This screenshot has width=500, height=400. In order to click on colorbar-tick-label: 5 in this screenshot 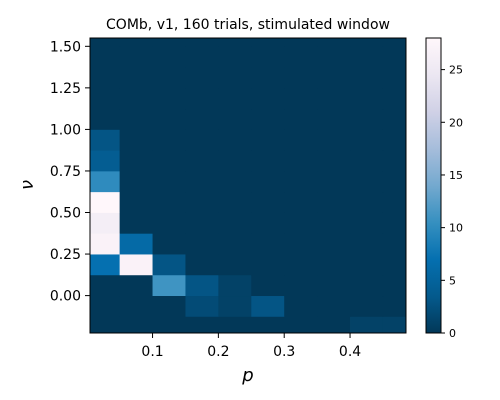, I will do `click(452, 280)`.